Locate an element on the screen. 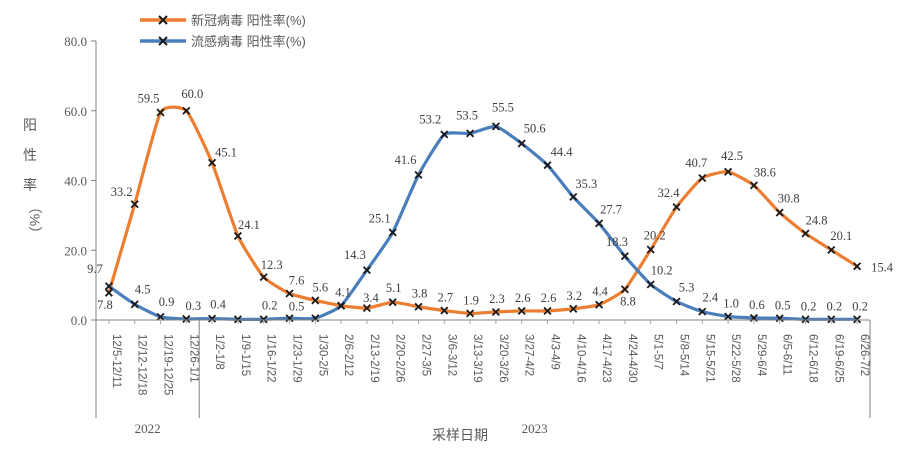 This screenshot has width=900, height=469. data-label-covid: 2.7 is located at coordinates (445, 298).